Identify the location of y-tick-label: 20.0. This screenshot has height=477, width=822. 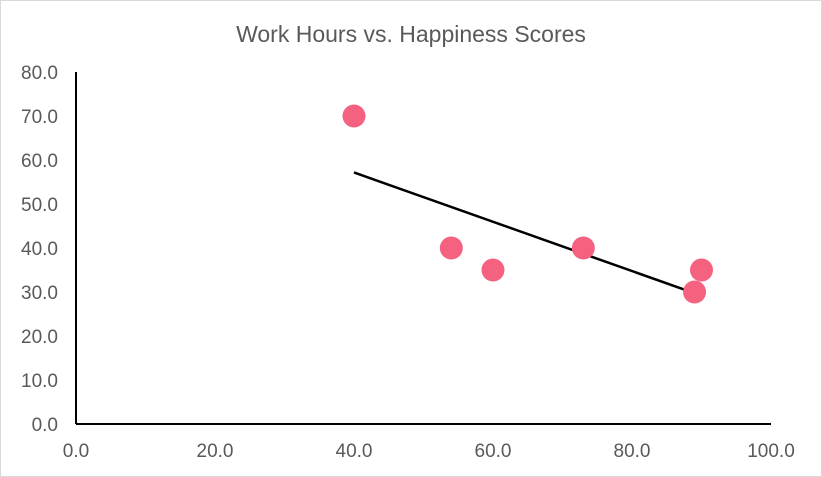
(39, 337).